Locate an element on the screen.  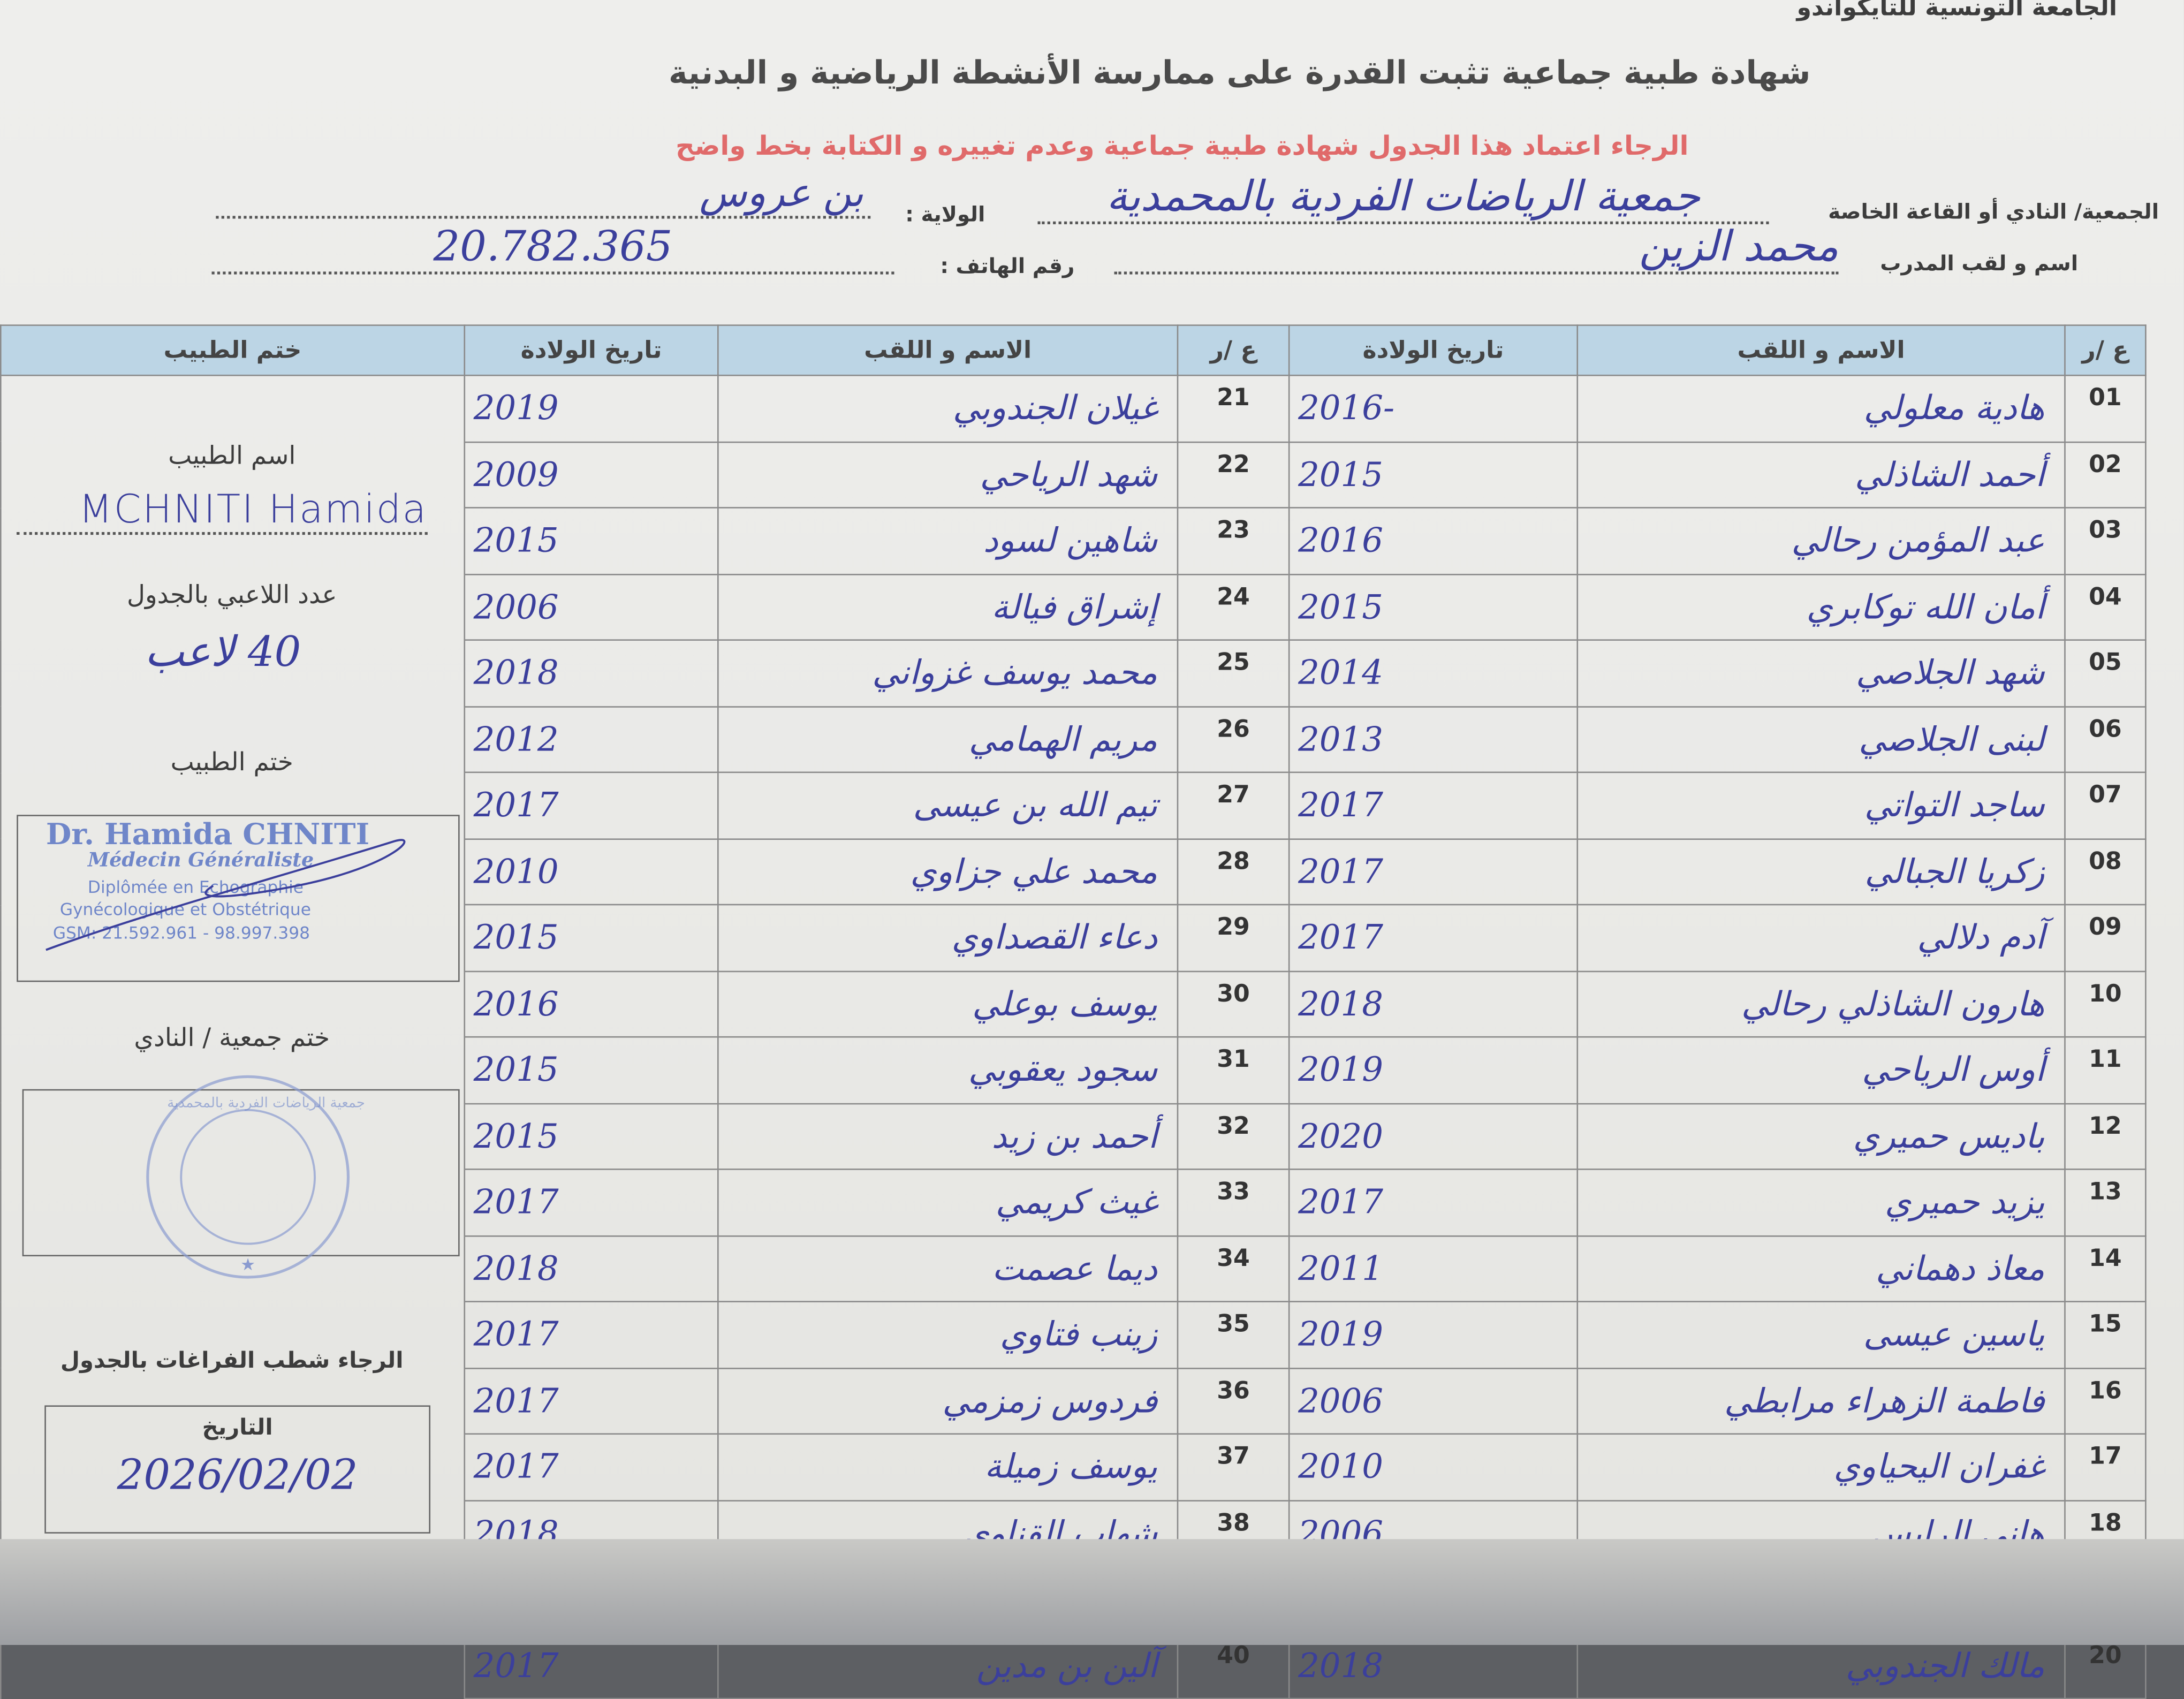
player-name: فردوس زمزمي is located at coordinates (948, 1401).